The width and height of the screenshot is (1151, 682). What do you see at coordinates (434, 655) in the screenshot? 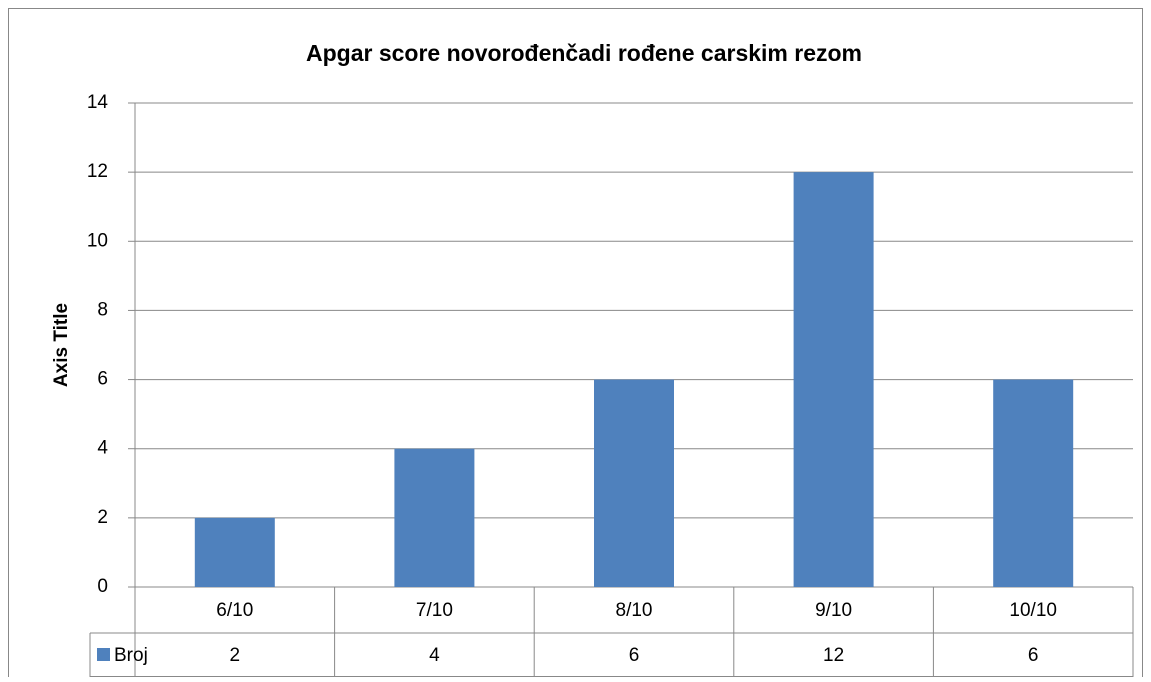
I see `table-value: 4` at bounding box center [434, 655].